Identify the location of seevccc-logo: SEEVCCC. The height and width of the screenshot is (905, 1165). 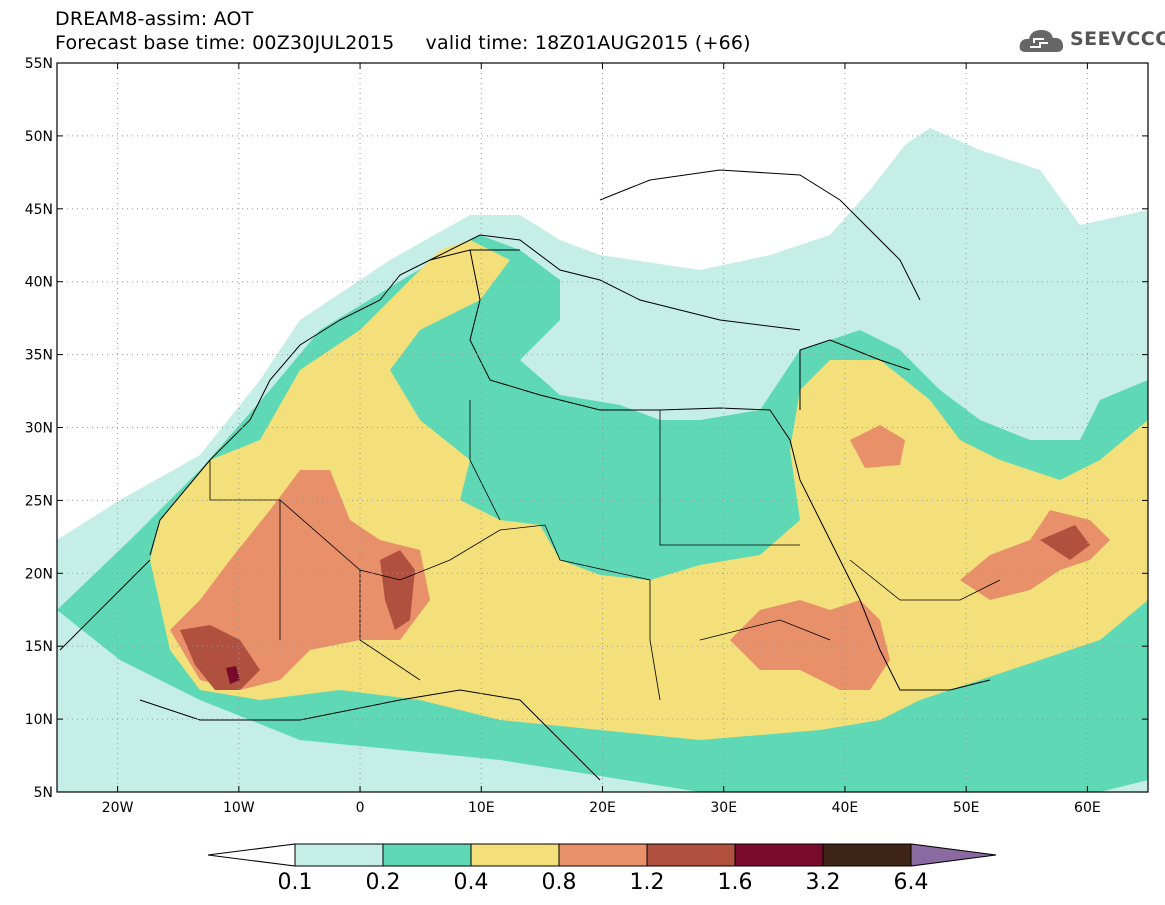
(1091, 41).